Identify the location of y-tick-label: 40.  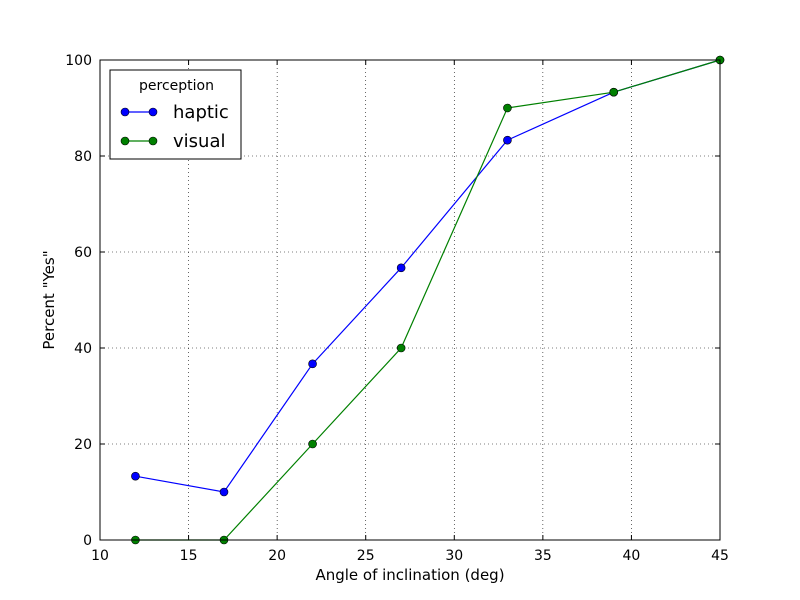
(83, 349).